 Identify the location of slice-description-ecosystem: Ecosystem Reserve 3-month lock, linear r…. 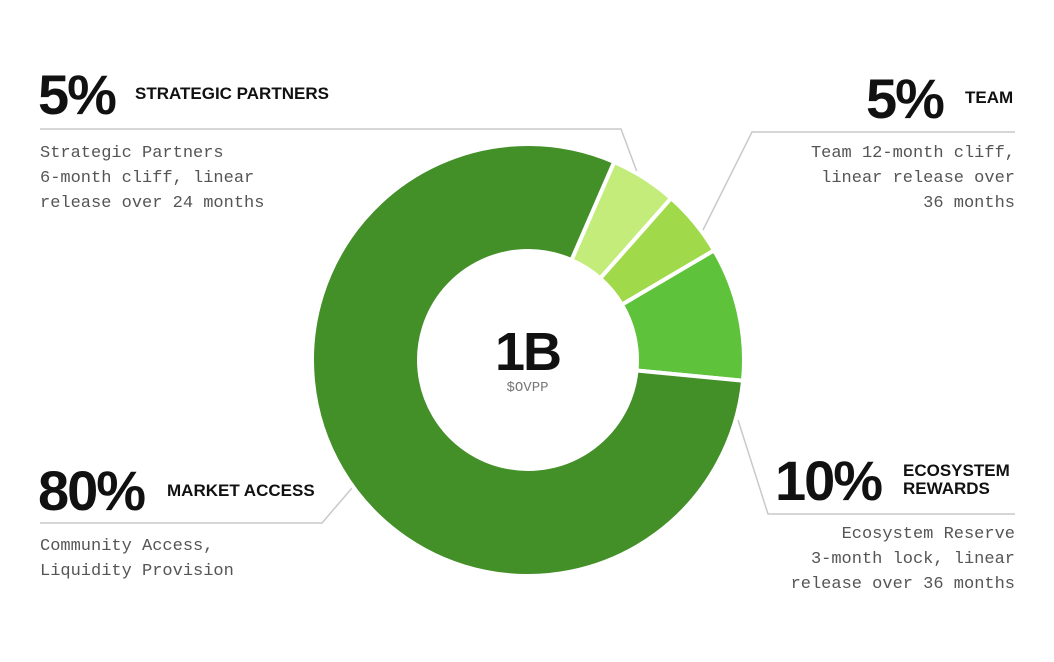
(902, 559).